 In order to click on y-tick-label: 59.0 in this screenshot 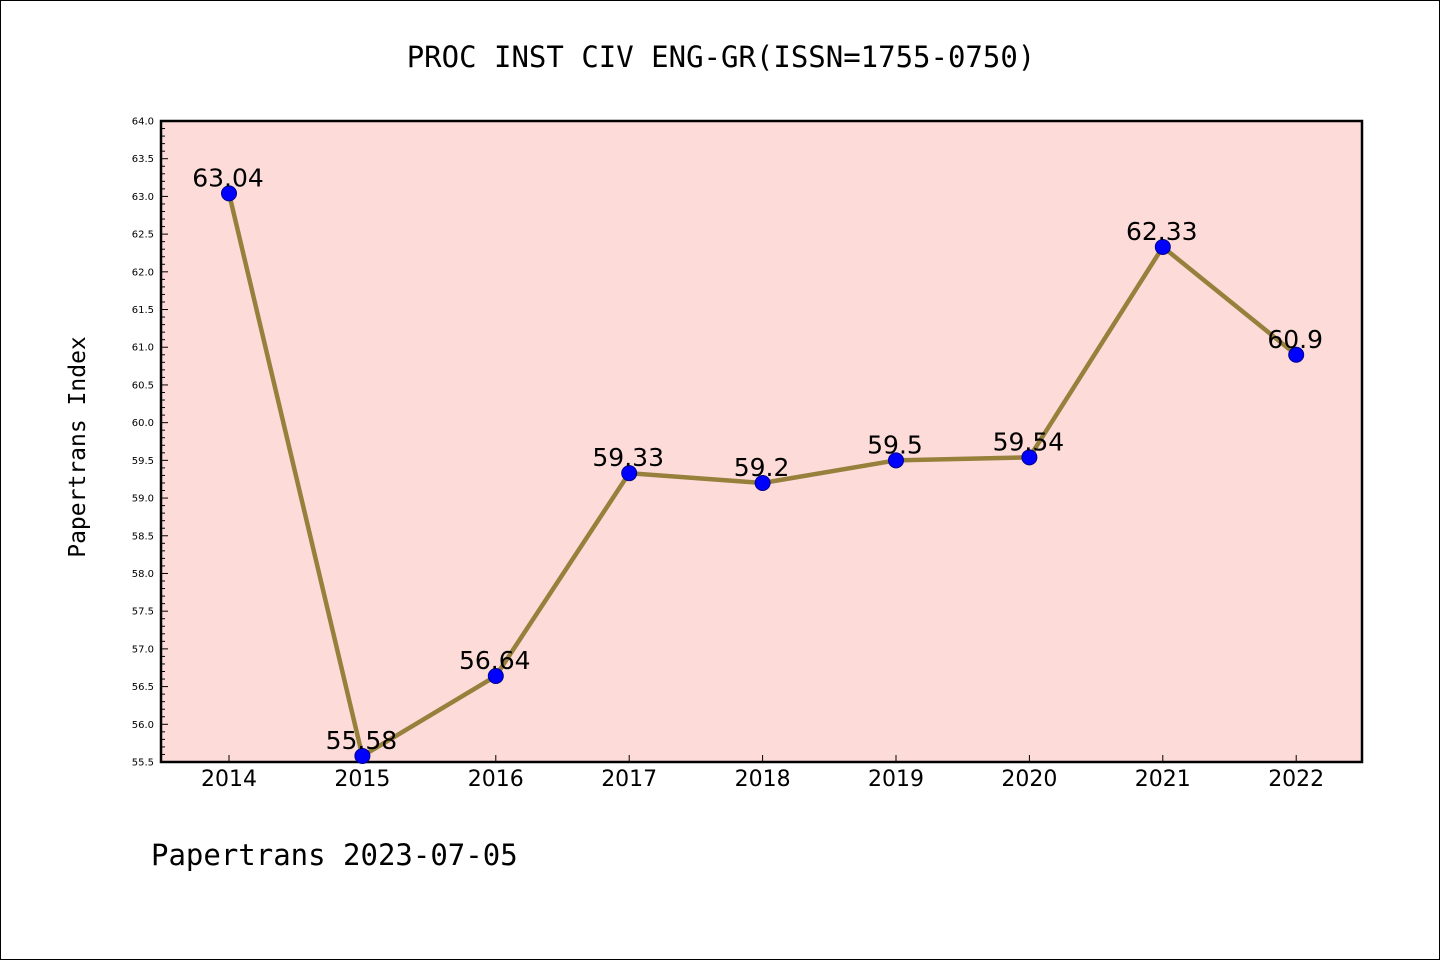, I will do `click(143, 499)`.